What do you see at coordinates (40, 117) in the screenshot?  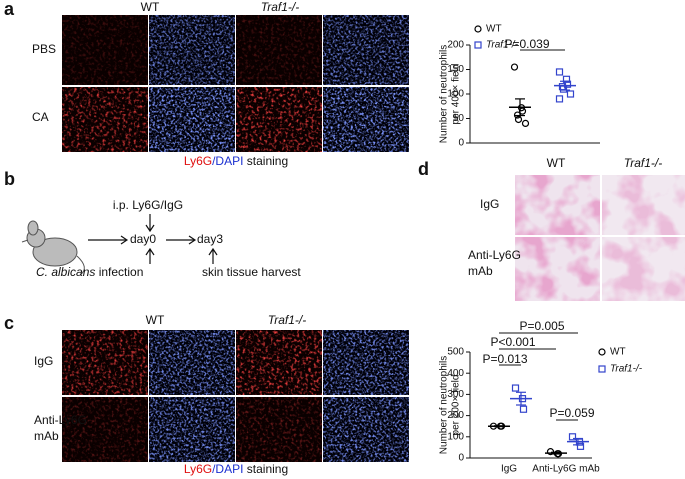 I see `row-label: CA` at bounding box center [40, 117].